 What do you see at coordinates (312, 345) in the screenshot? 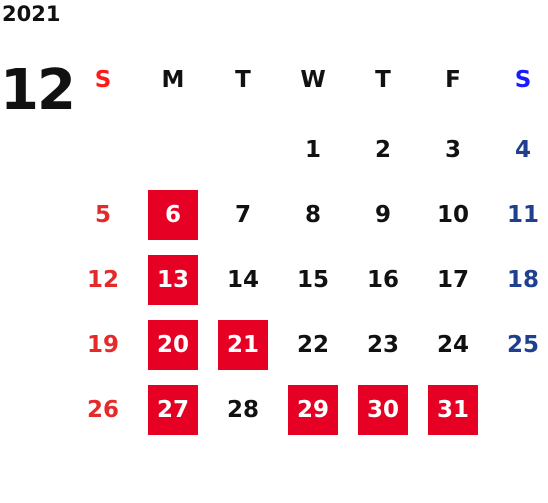
I see `day-cell: 22` at bounding box center [312, 345].